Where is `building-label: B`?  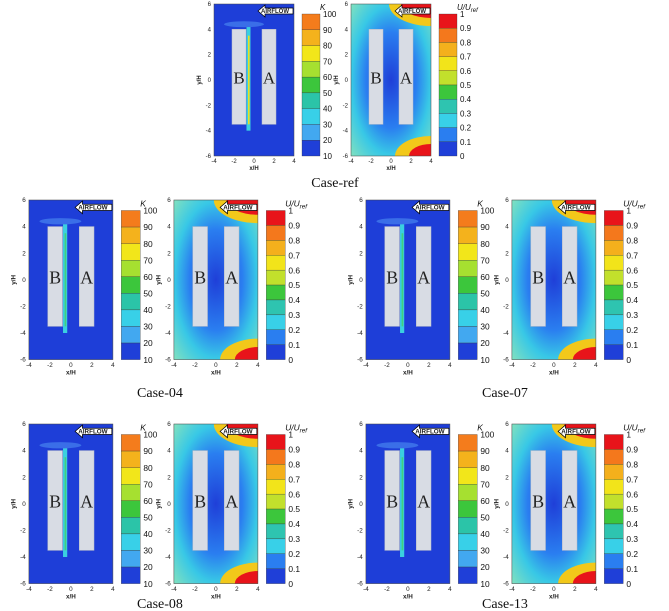
building-label: B is located at coordinates (392, 501).